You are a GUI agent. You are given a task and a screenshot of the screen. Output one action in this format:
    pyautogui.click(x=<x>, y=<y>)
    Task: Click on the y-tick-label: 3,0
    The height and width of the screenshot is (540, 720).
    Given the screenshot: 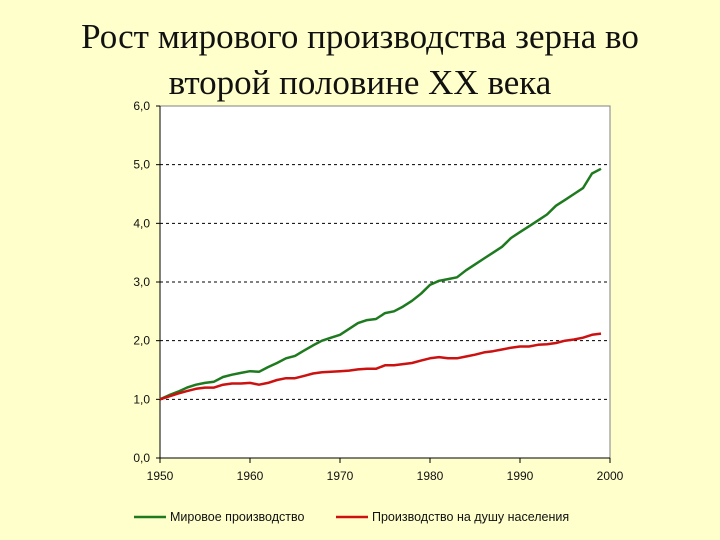 What is the action you would take?
    pyautogui.click(x=141, y=282)
    